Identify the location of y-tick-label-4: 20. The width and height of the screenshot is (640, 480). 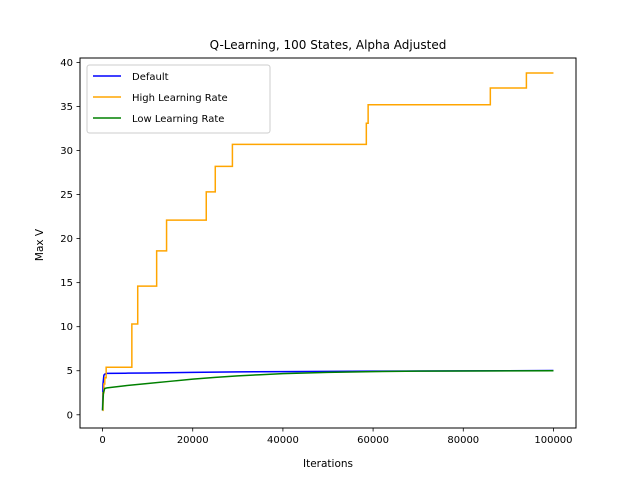
(66, 239).